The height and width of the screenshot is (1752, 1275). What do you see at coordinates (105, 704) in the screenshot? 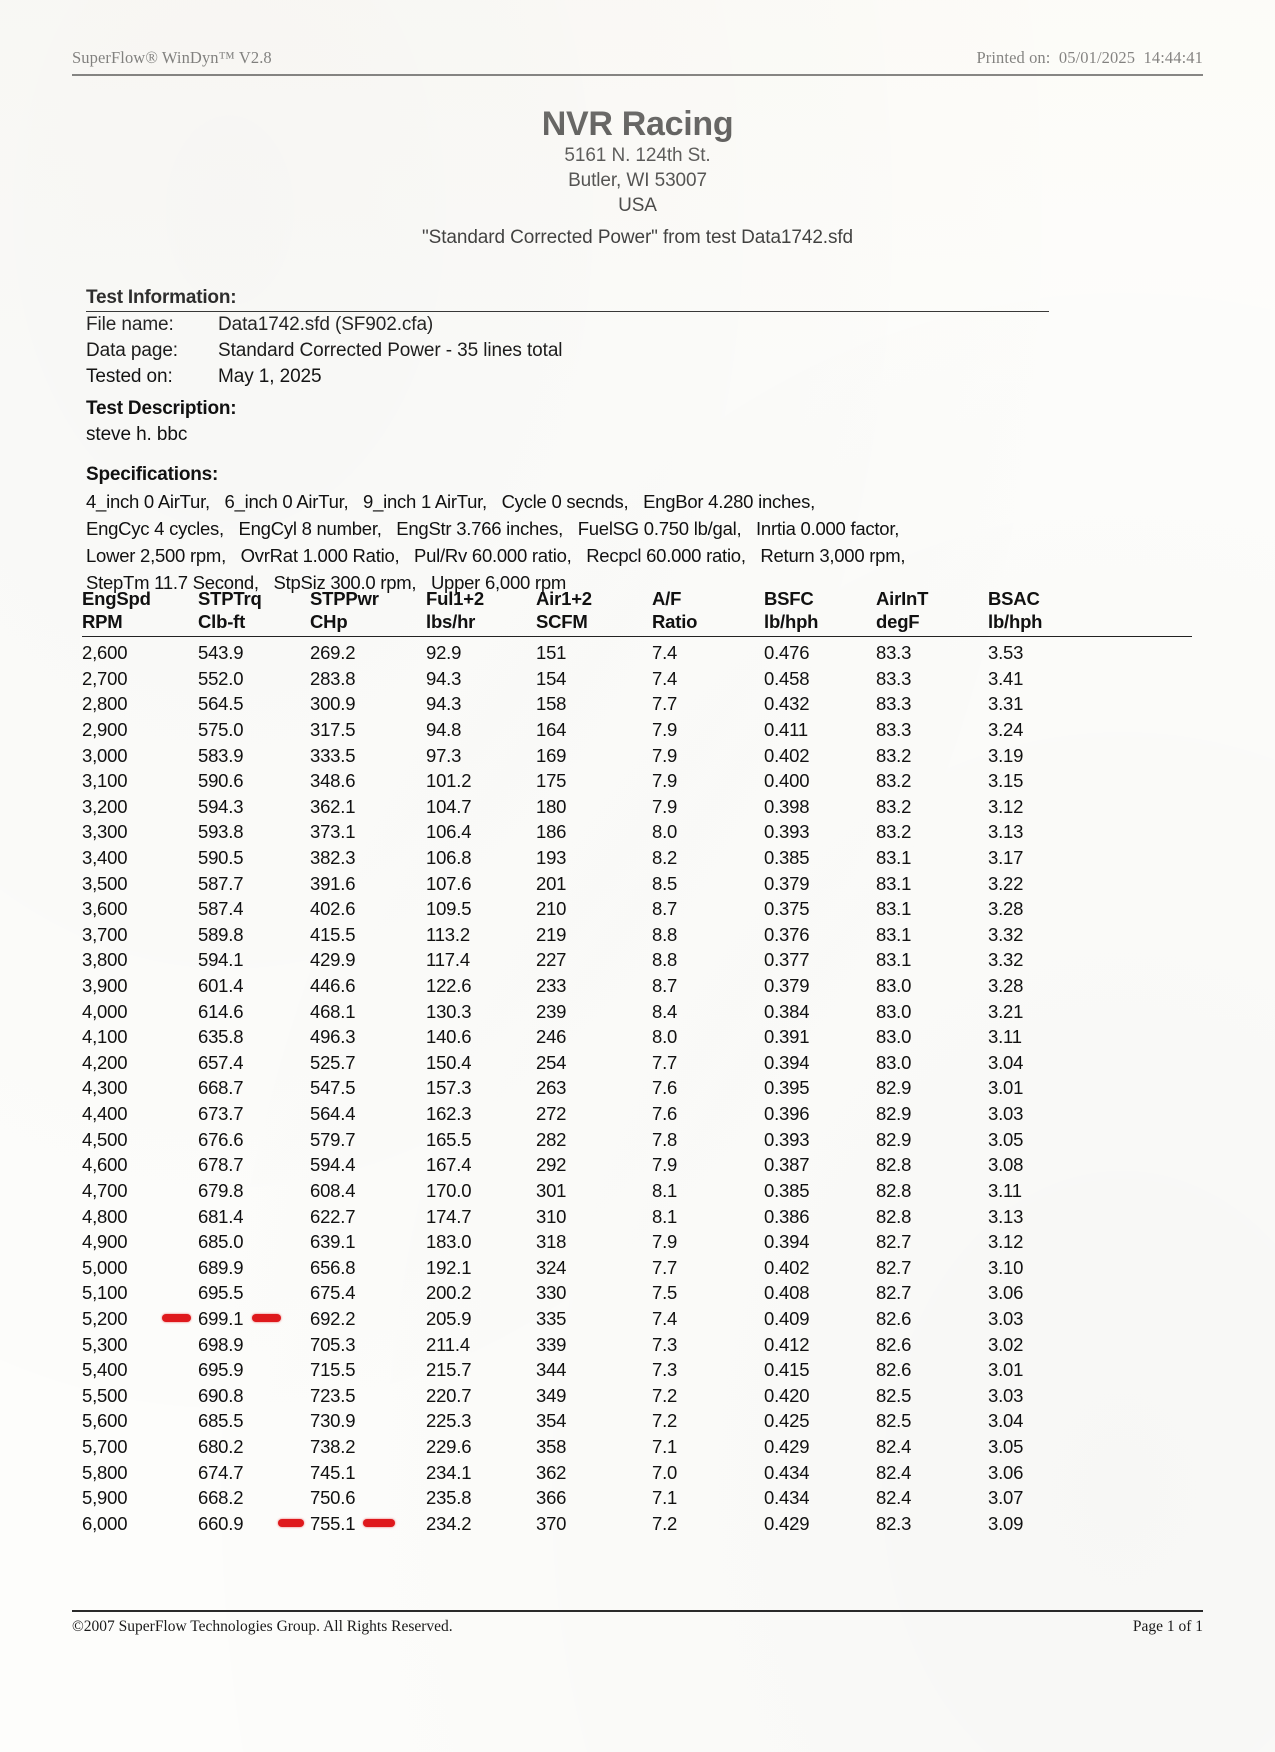
I see `cell-engspd: 2,800` at bounding box center [105, 704].